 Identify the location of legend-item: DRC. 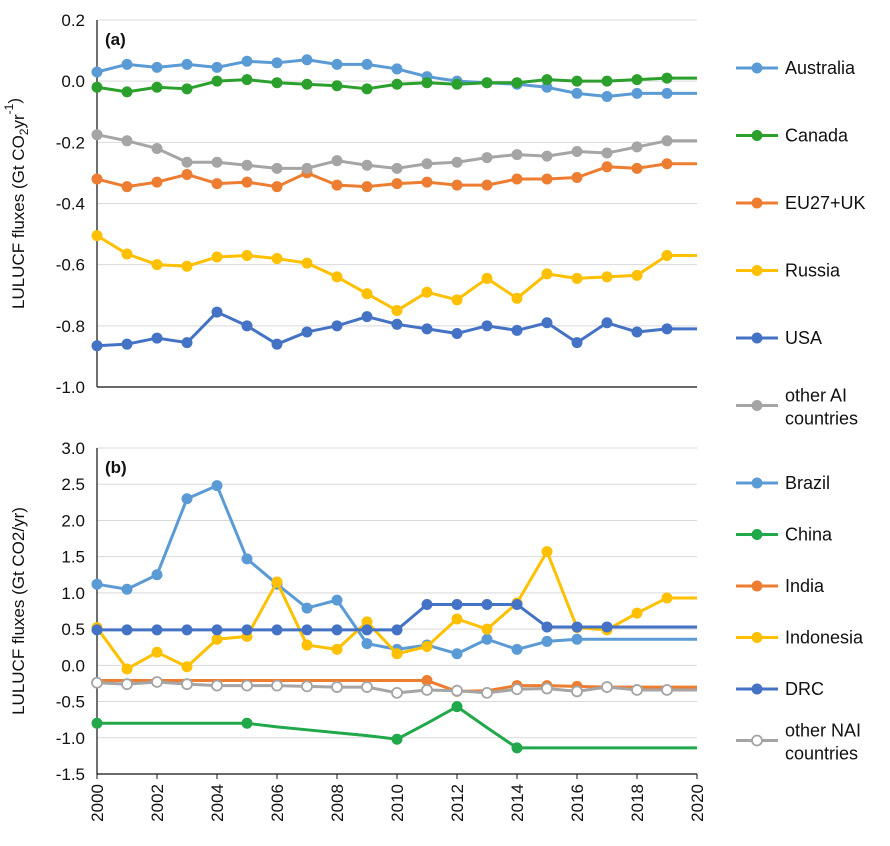
(780, 689).